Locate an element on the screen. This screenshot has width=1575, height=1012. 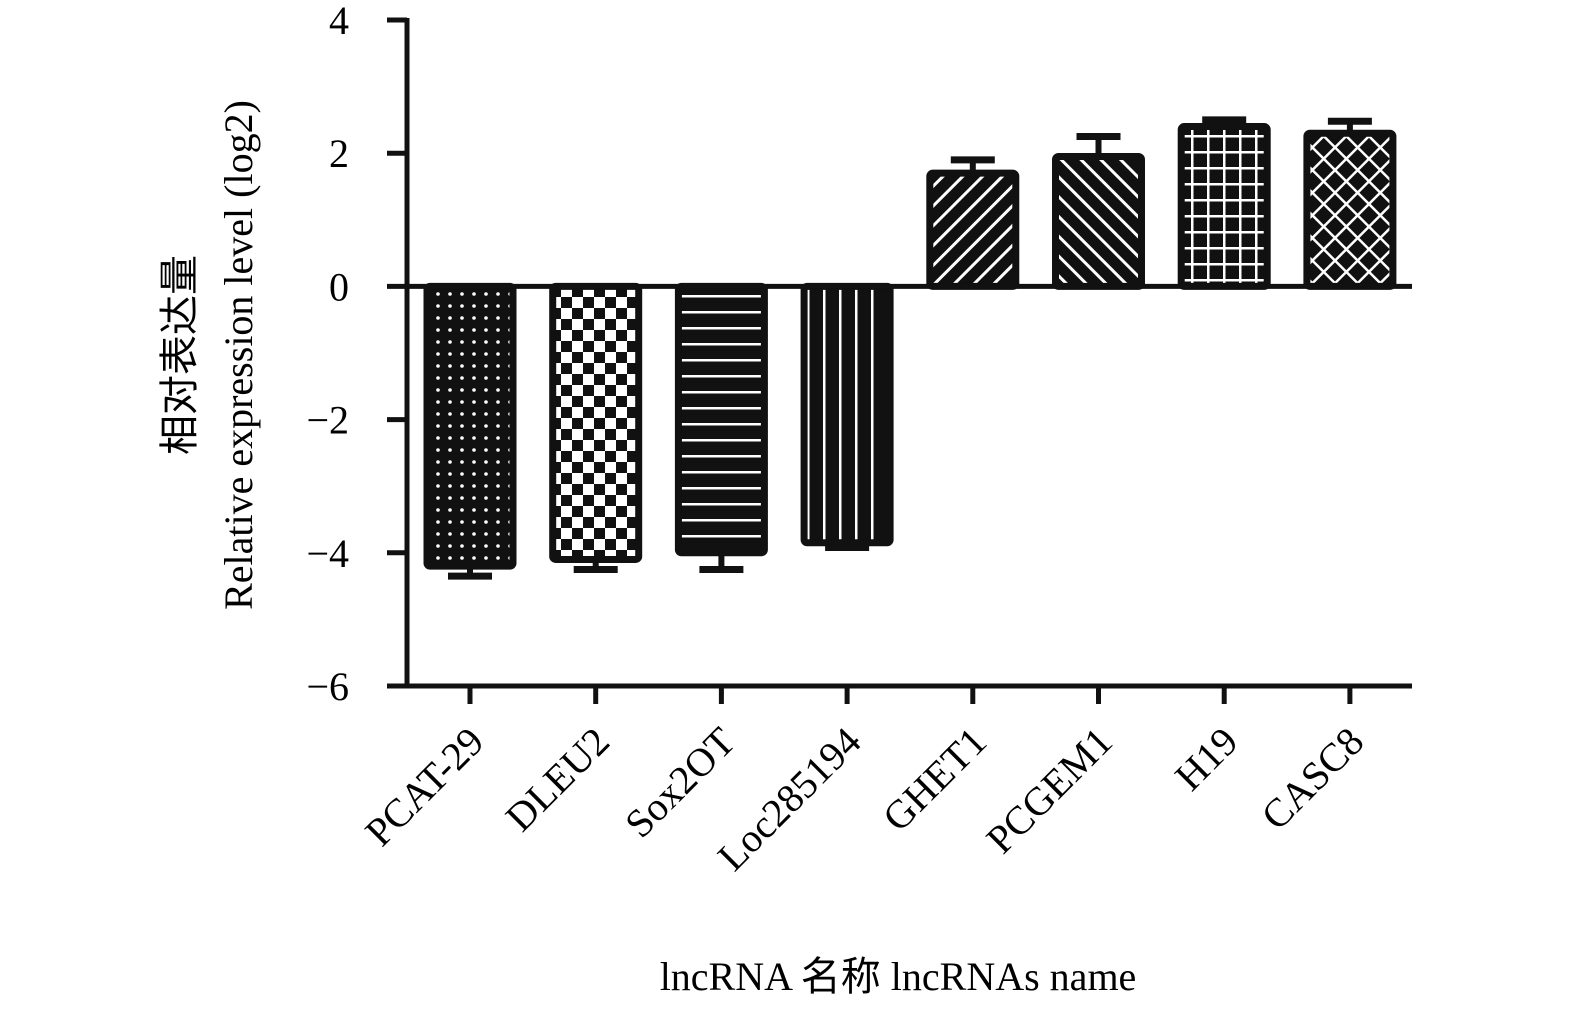
error-bar-h19 is located at coordinates (1224, 121).